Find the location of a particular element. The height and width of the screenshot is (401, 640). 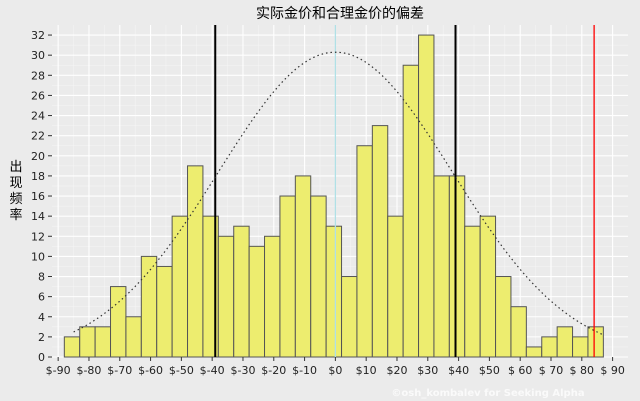

x-tick-label: $ 60 is located at coordinates (520, 370).